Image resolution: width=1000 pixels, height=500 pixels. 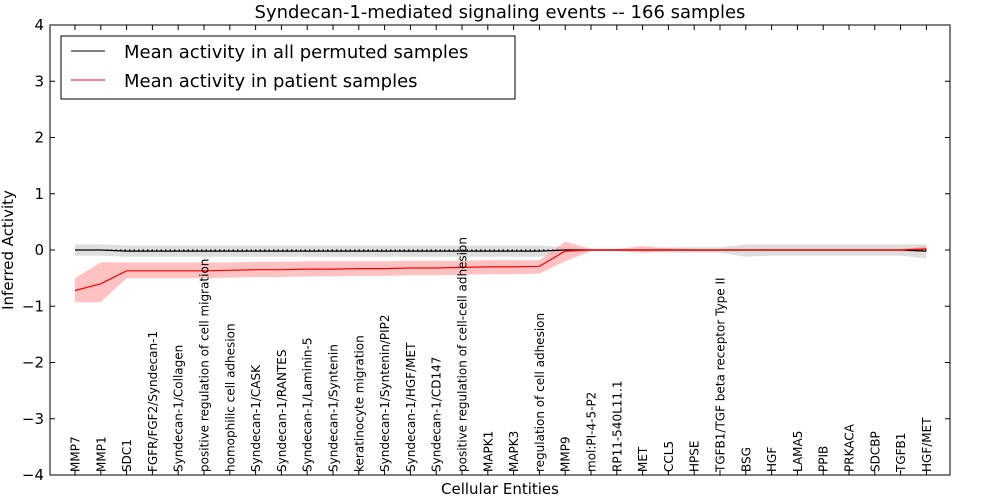 What do you see at coordinates (76, 454) in the screenshot?
I see `x-tick-label: MMP7` at bounding box center [76, 454].